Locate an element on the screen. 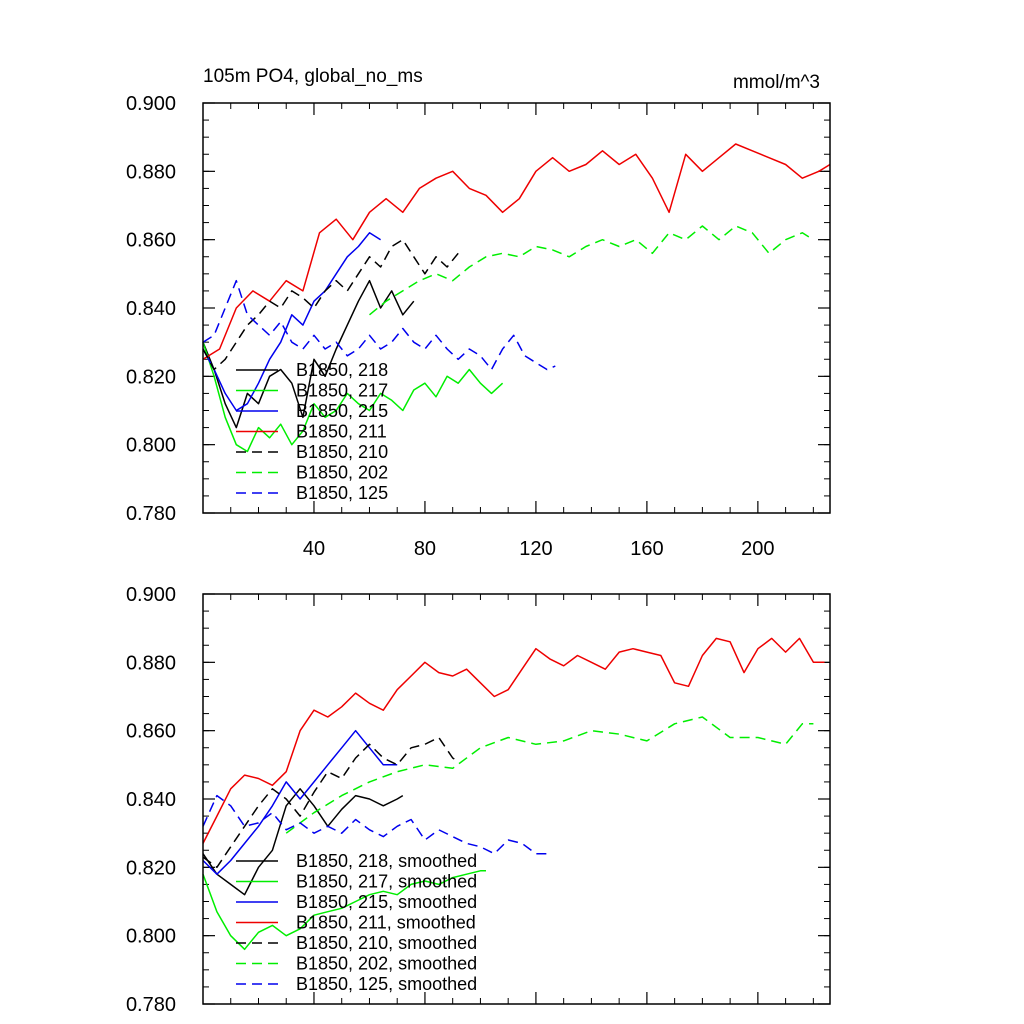 The width and height of the screenshot is (1024, 1024). legend-label: B1850, 211 is located at coordinates (341, 432).